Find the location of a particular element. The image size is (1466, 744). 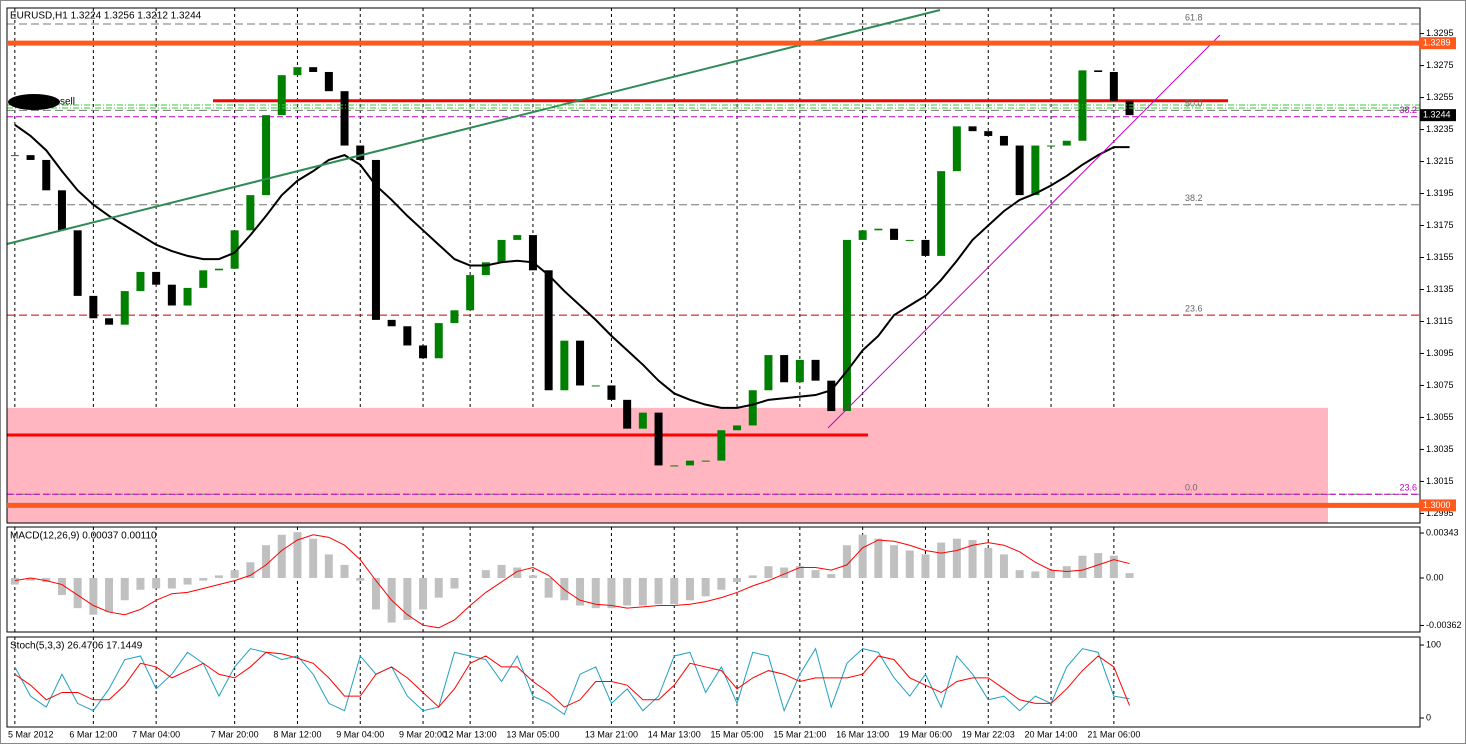

y-tick-label: 1.3275 is located at coordinates (1440, 65).